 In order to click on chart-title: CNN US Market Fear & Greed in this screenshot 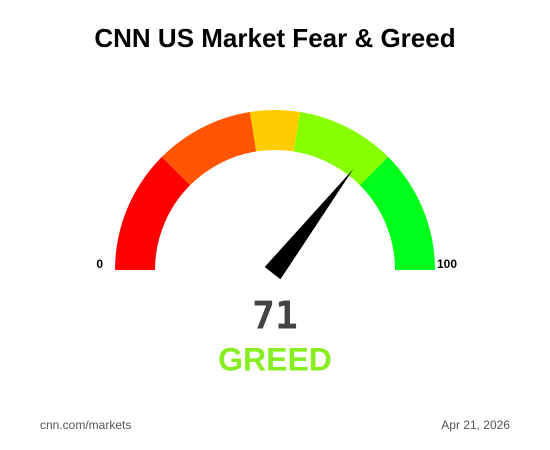, I will do `click(274, 38)`.